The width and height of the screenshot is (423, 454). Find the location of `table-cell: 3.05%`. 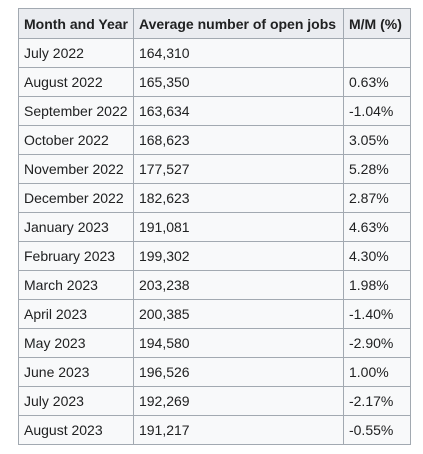

table-cell: 3.05% is located at coordinates (376, 140).